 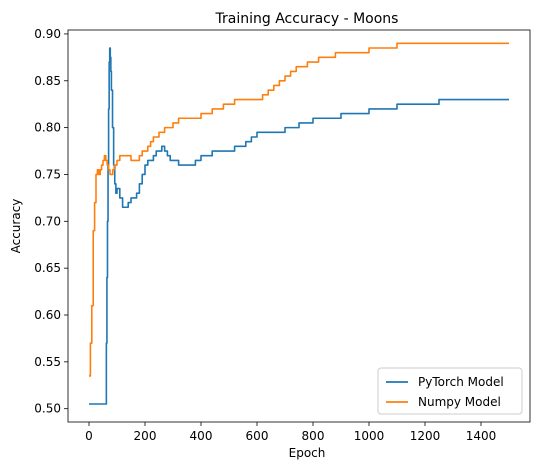 What do you see at coordinates (47, 221) in the screenshot?
I see `y-tick-label: 0.70` at bounding box center [47, 221].